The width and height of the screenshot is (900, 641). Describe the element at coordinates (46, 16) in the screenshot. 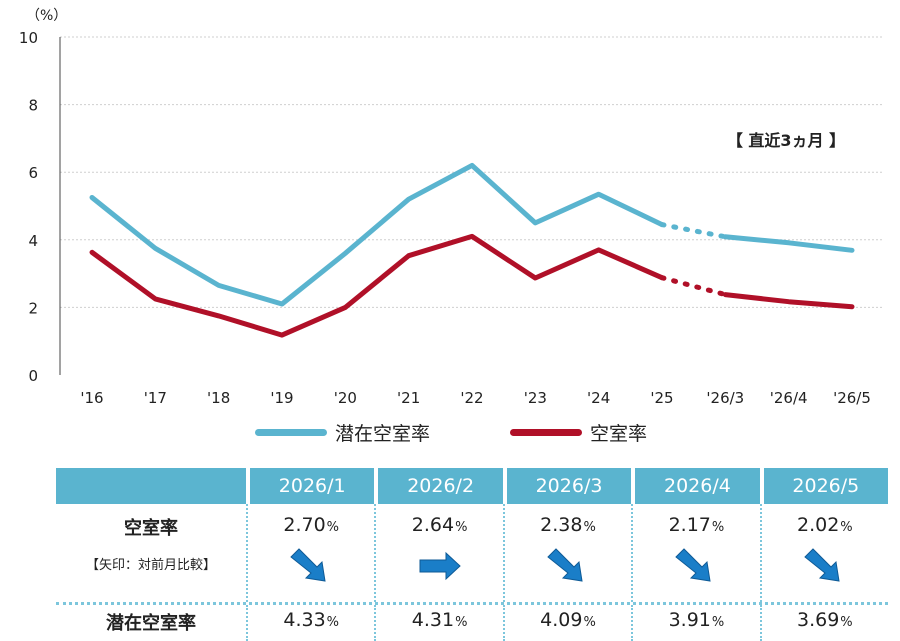

I see `y-unit-label: （%）` at that location.